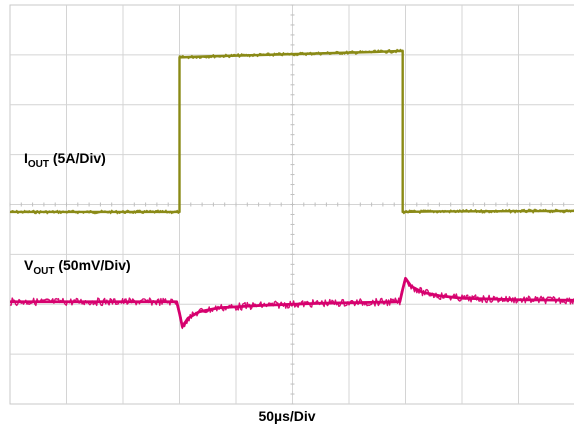  What do you see at coordinates (286, 416) in the screenshot?
I see `x-axis-label: 50µs/Div` at bounding box center [286, 416].